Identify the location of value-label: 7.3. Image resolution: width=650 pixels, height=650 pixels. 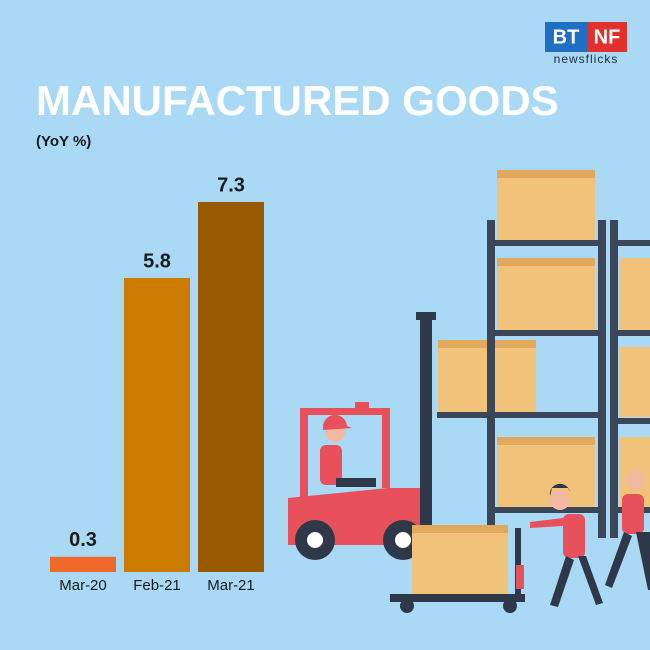
(231, 185).